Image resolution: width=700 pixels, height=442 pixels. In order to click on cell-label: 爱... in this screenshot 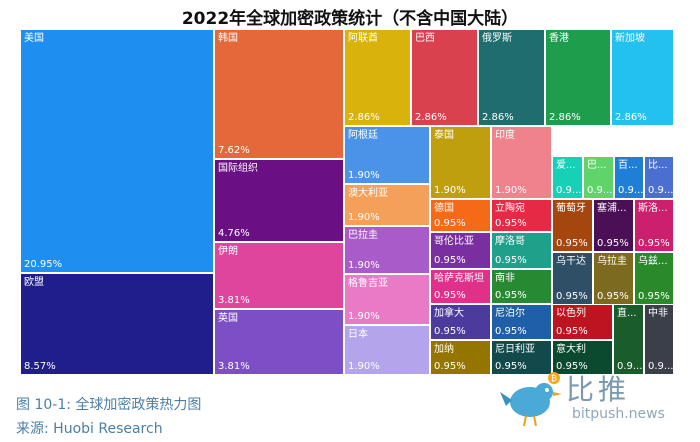, I will do `click(566, 165)`.